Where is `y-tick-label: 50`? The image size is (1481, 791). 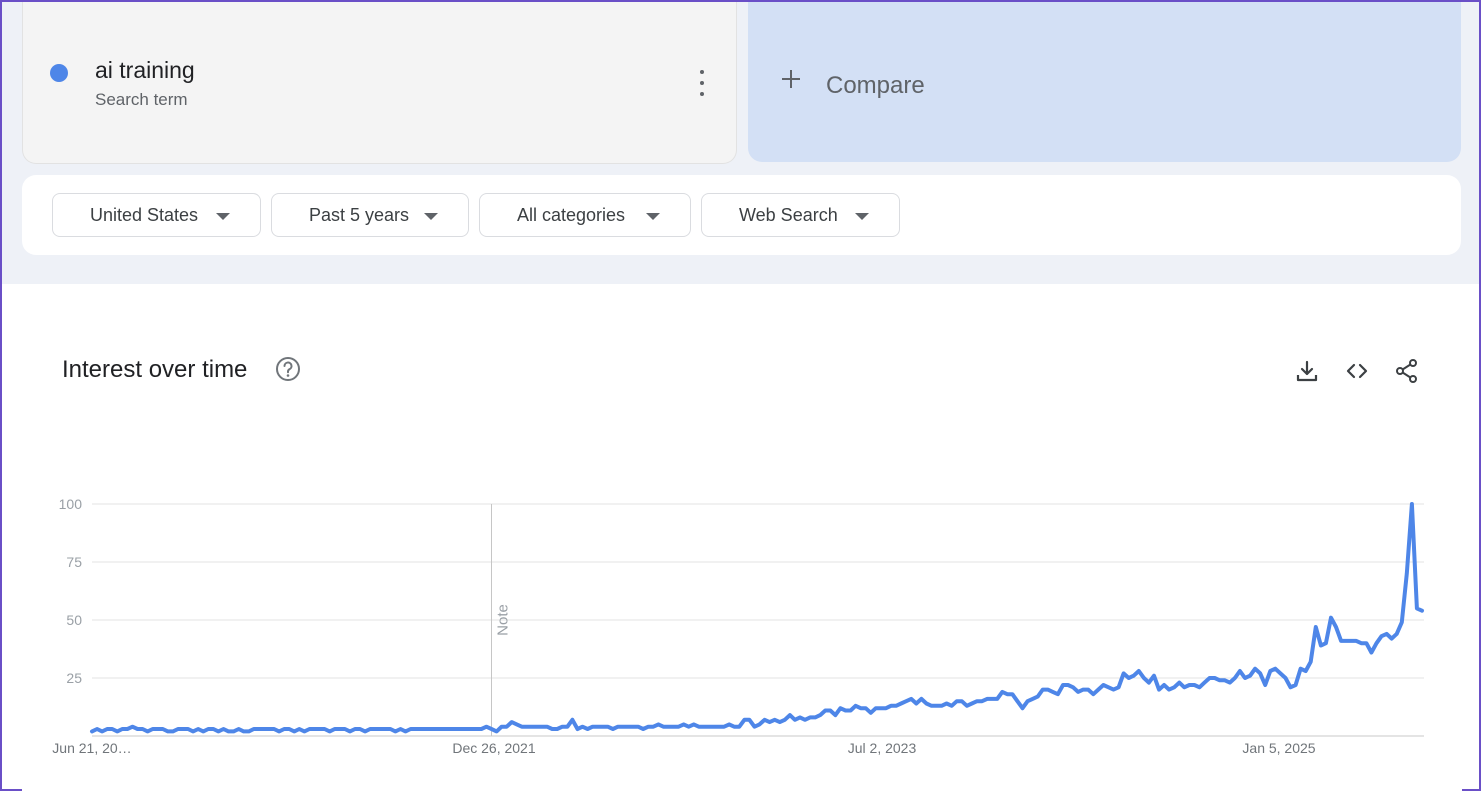 y-tick-label: 50 is located at coordinates (74, 620).